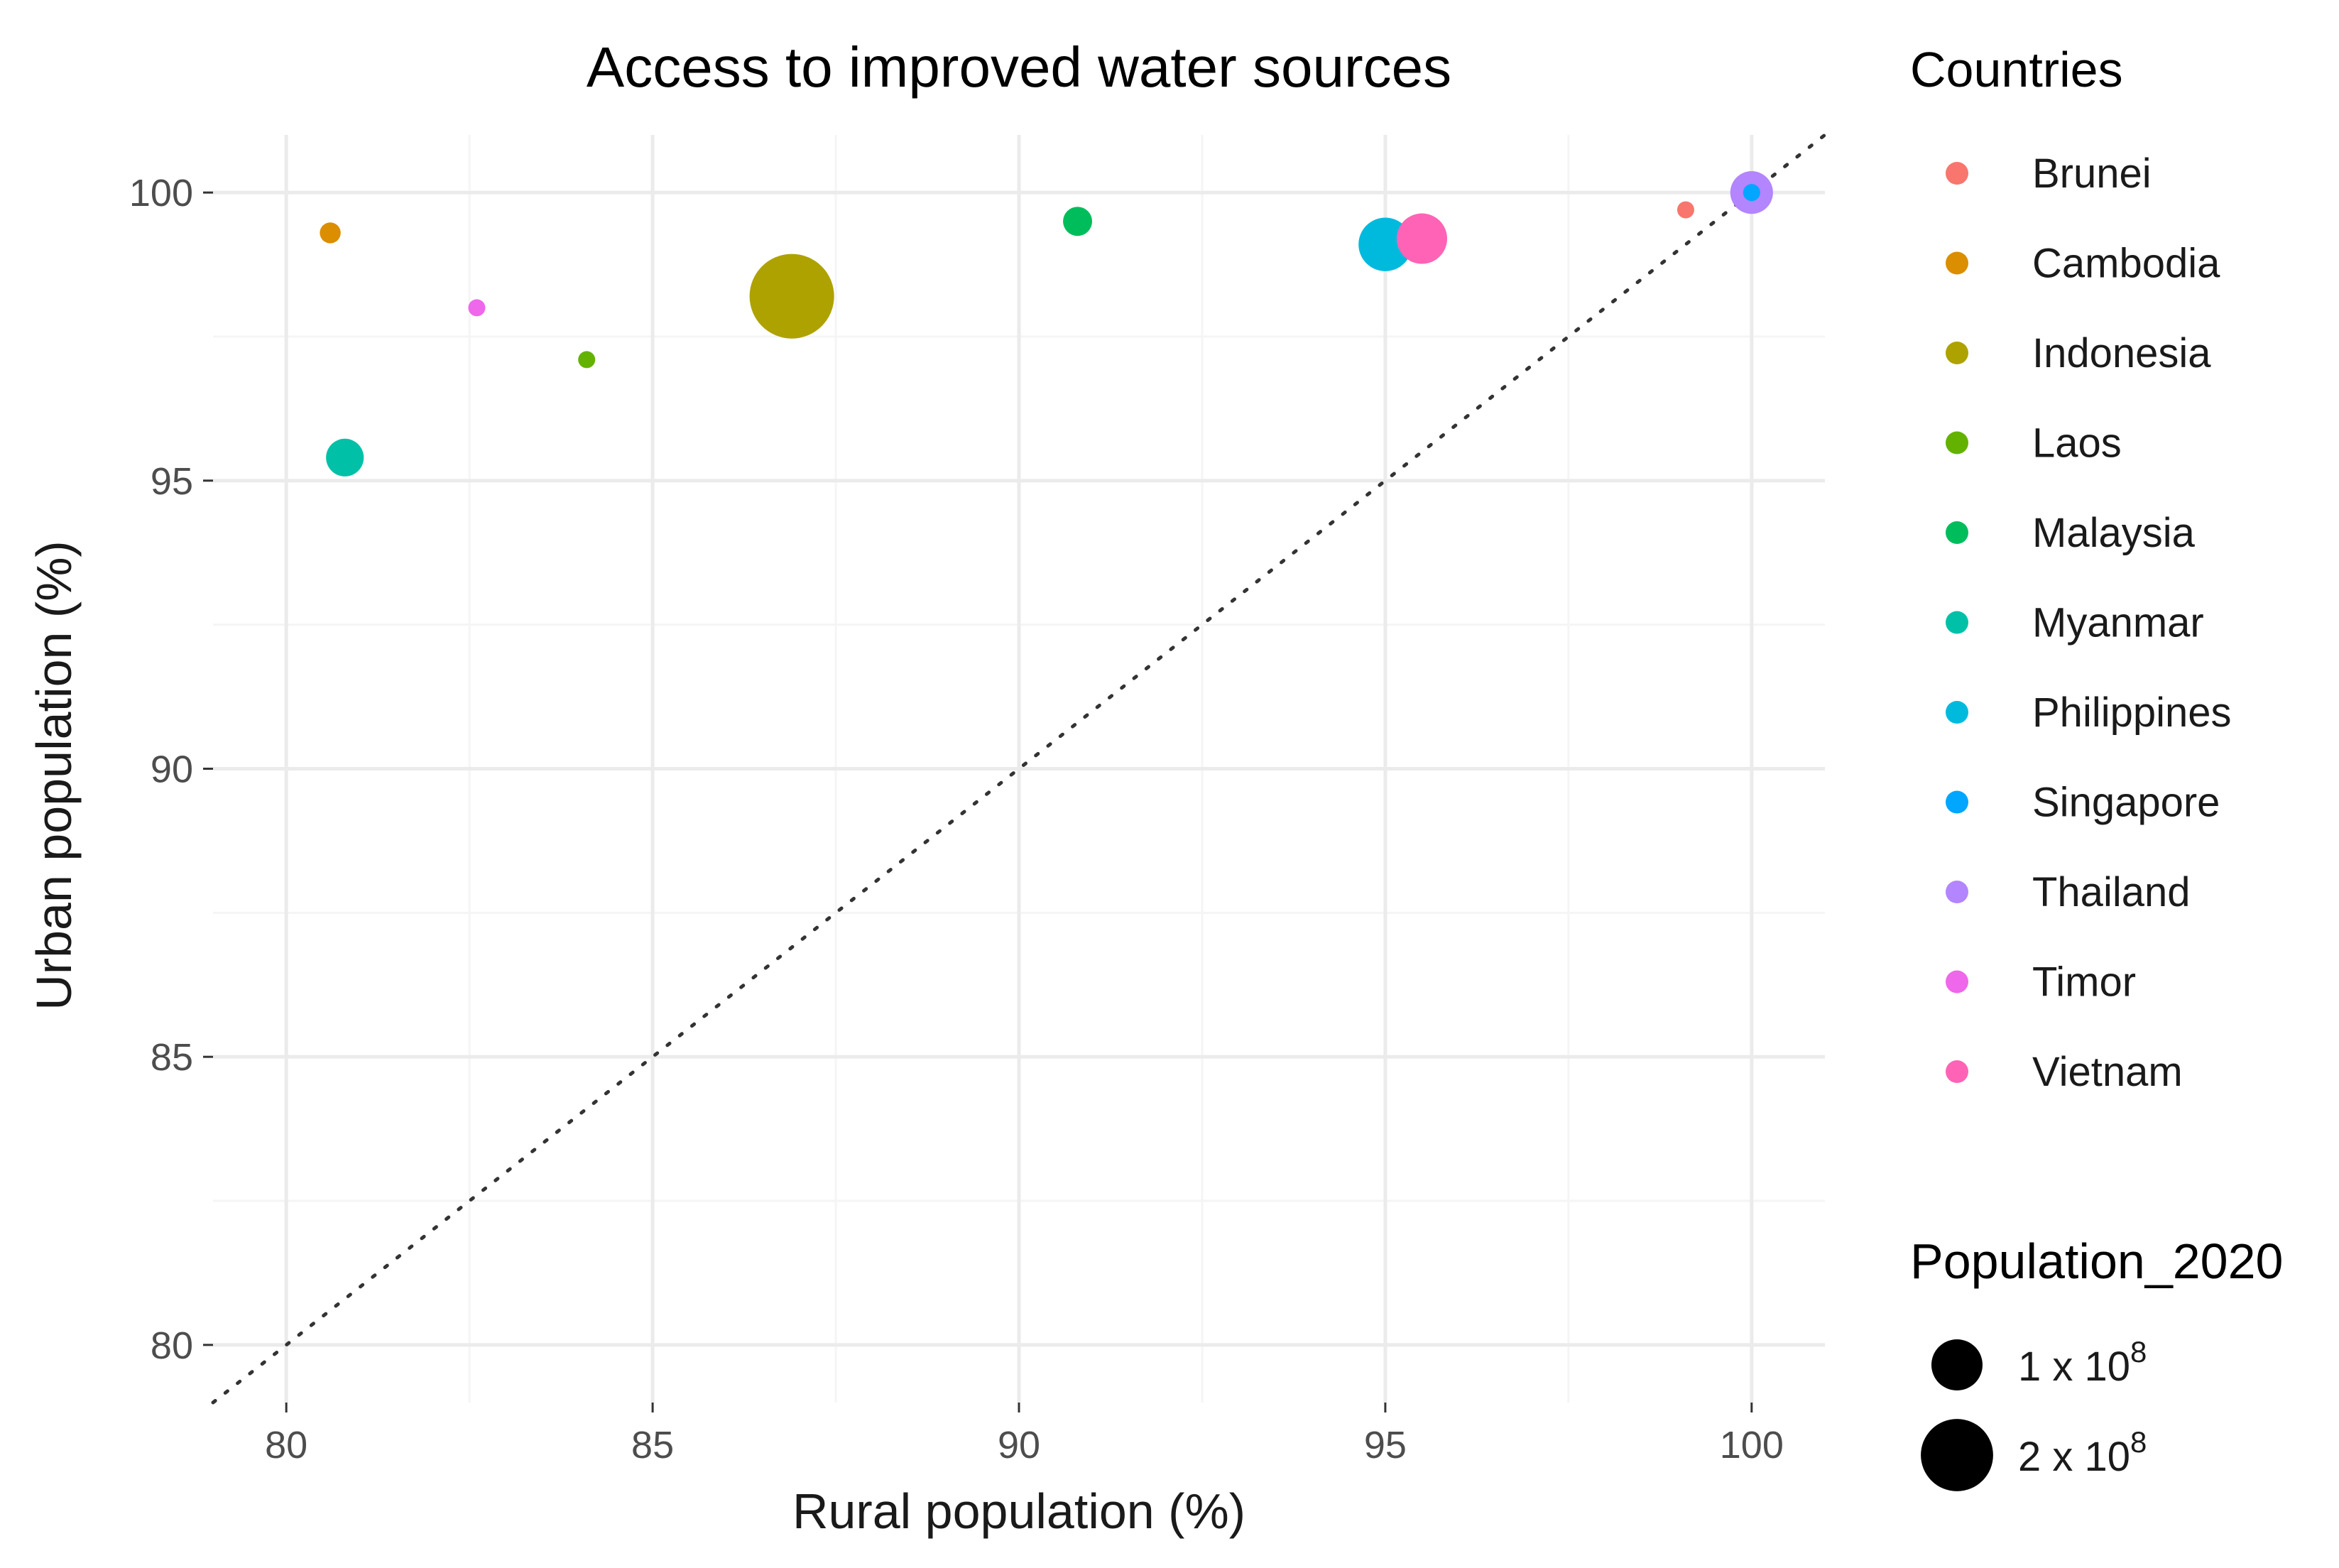 The height and width of the screenshot is (1568, 2339). What do you see at coordinates (1957, 263) in the screenshot?
I see `legend-key-cambodia` at bounding box center [1957, 263].